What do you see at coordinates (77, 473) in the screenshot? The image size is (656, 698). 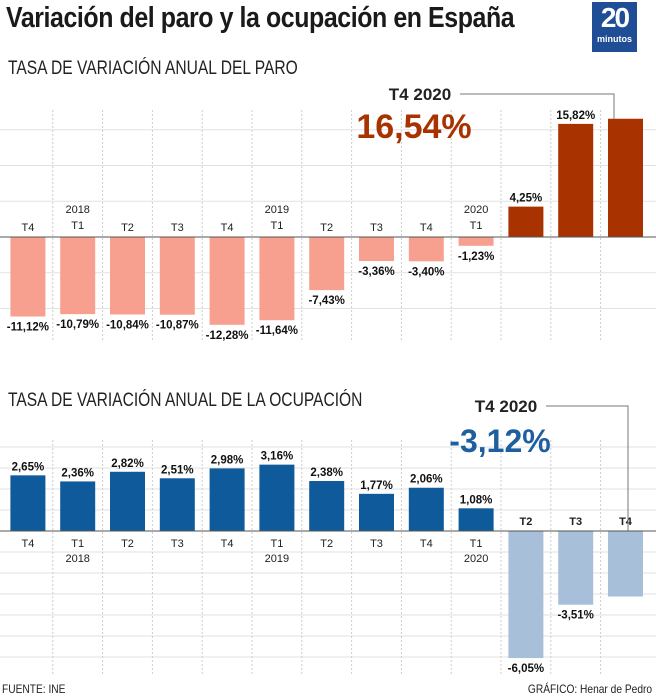 I see `data-label: 2,36%` at bounding box center [77, 473].